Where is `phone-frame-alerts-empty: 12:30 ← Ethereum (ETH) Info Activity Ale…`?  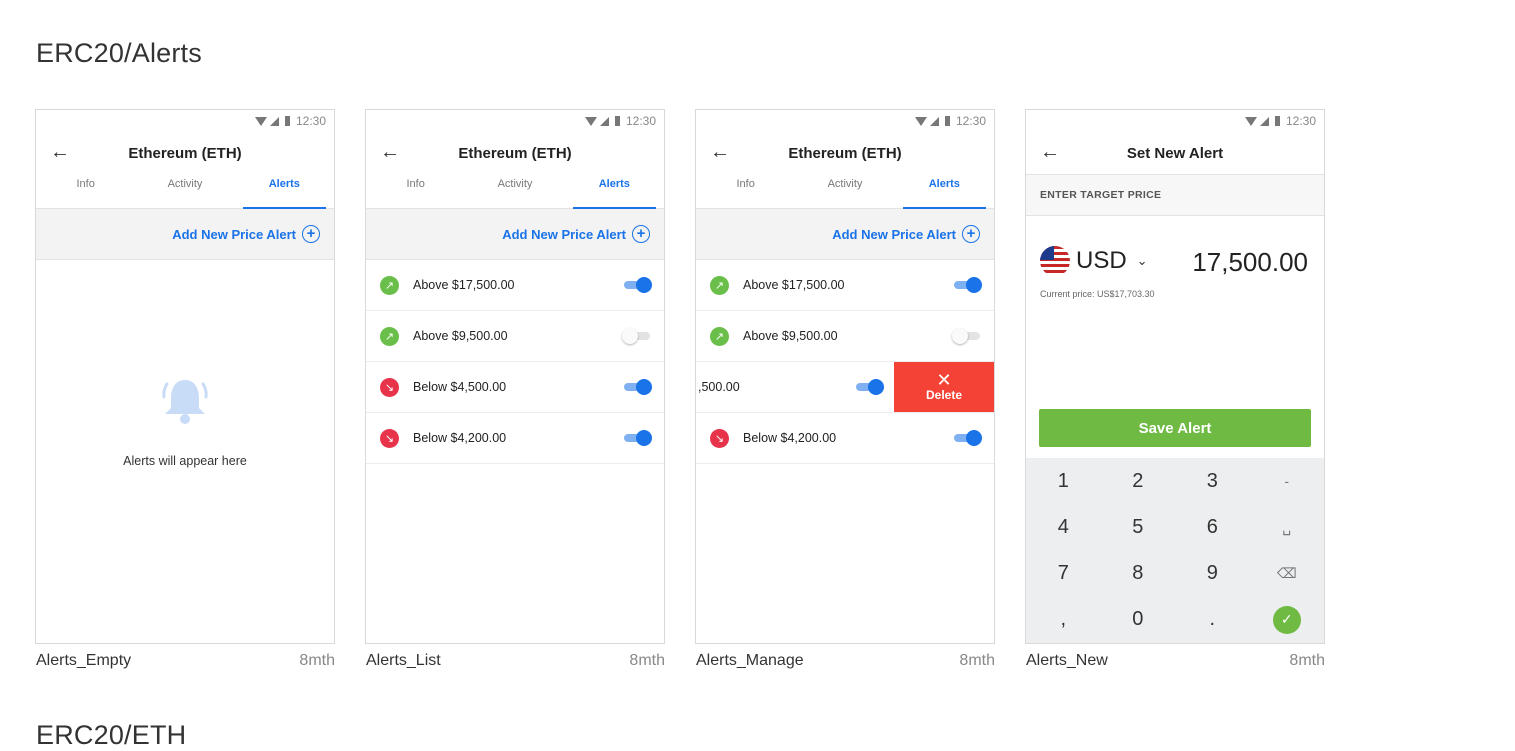
phone-frame-alerts-empty: 12:30 ← Ethereum (ETH) Info Activity Ale… is located at coordinates (185, 376).